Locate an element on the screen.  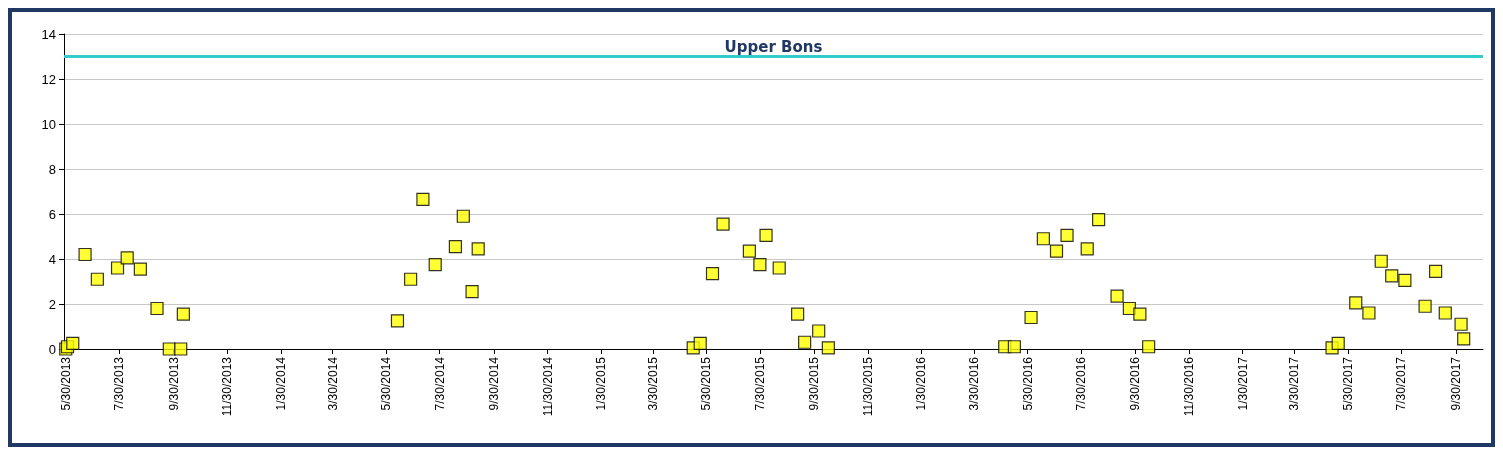
x-tick-label: 3/30/2017 is located at coordinates (1294, 383).